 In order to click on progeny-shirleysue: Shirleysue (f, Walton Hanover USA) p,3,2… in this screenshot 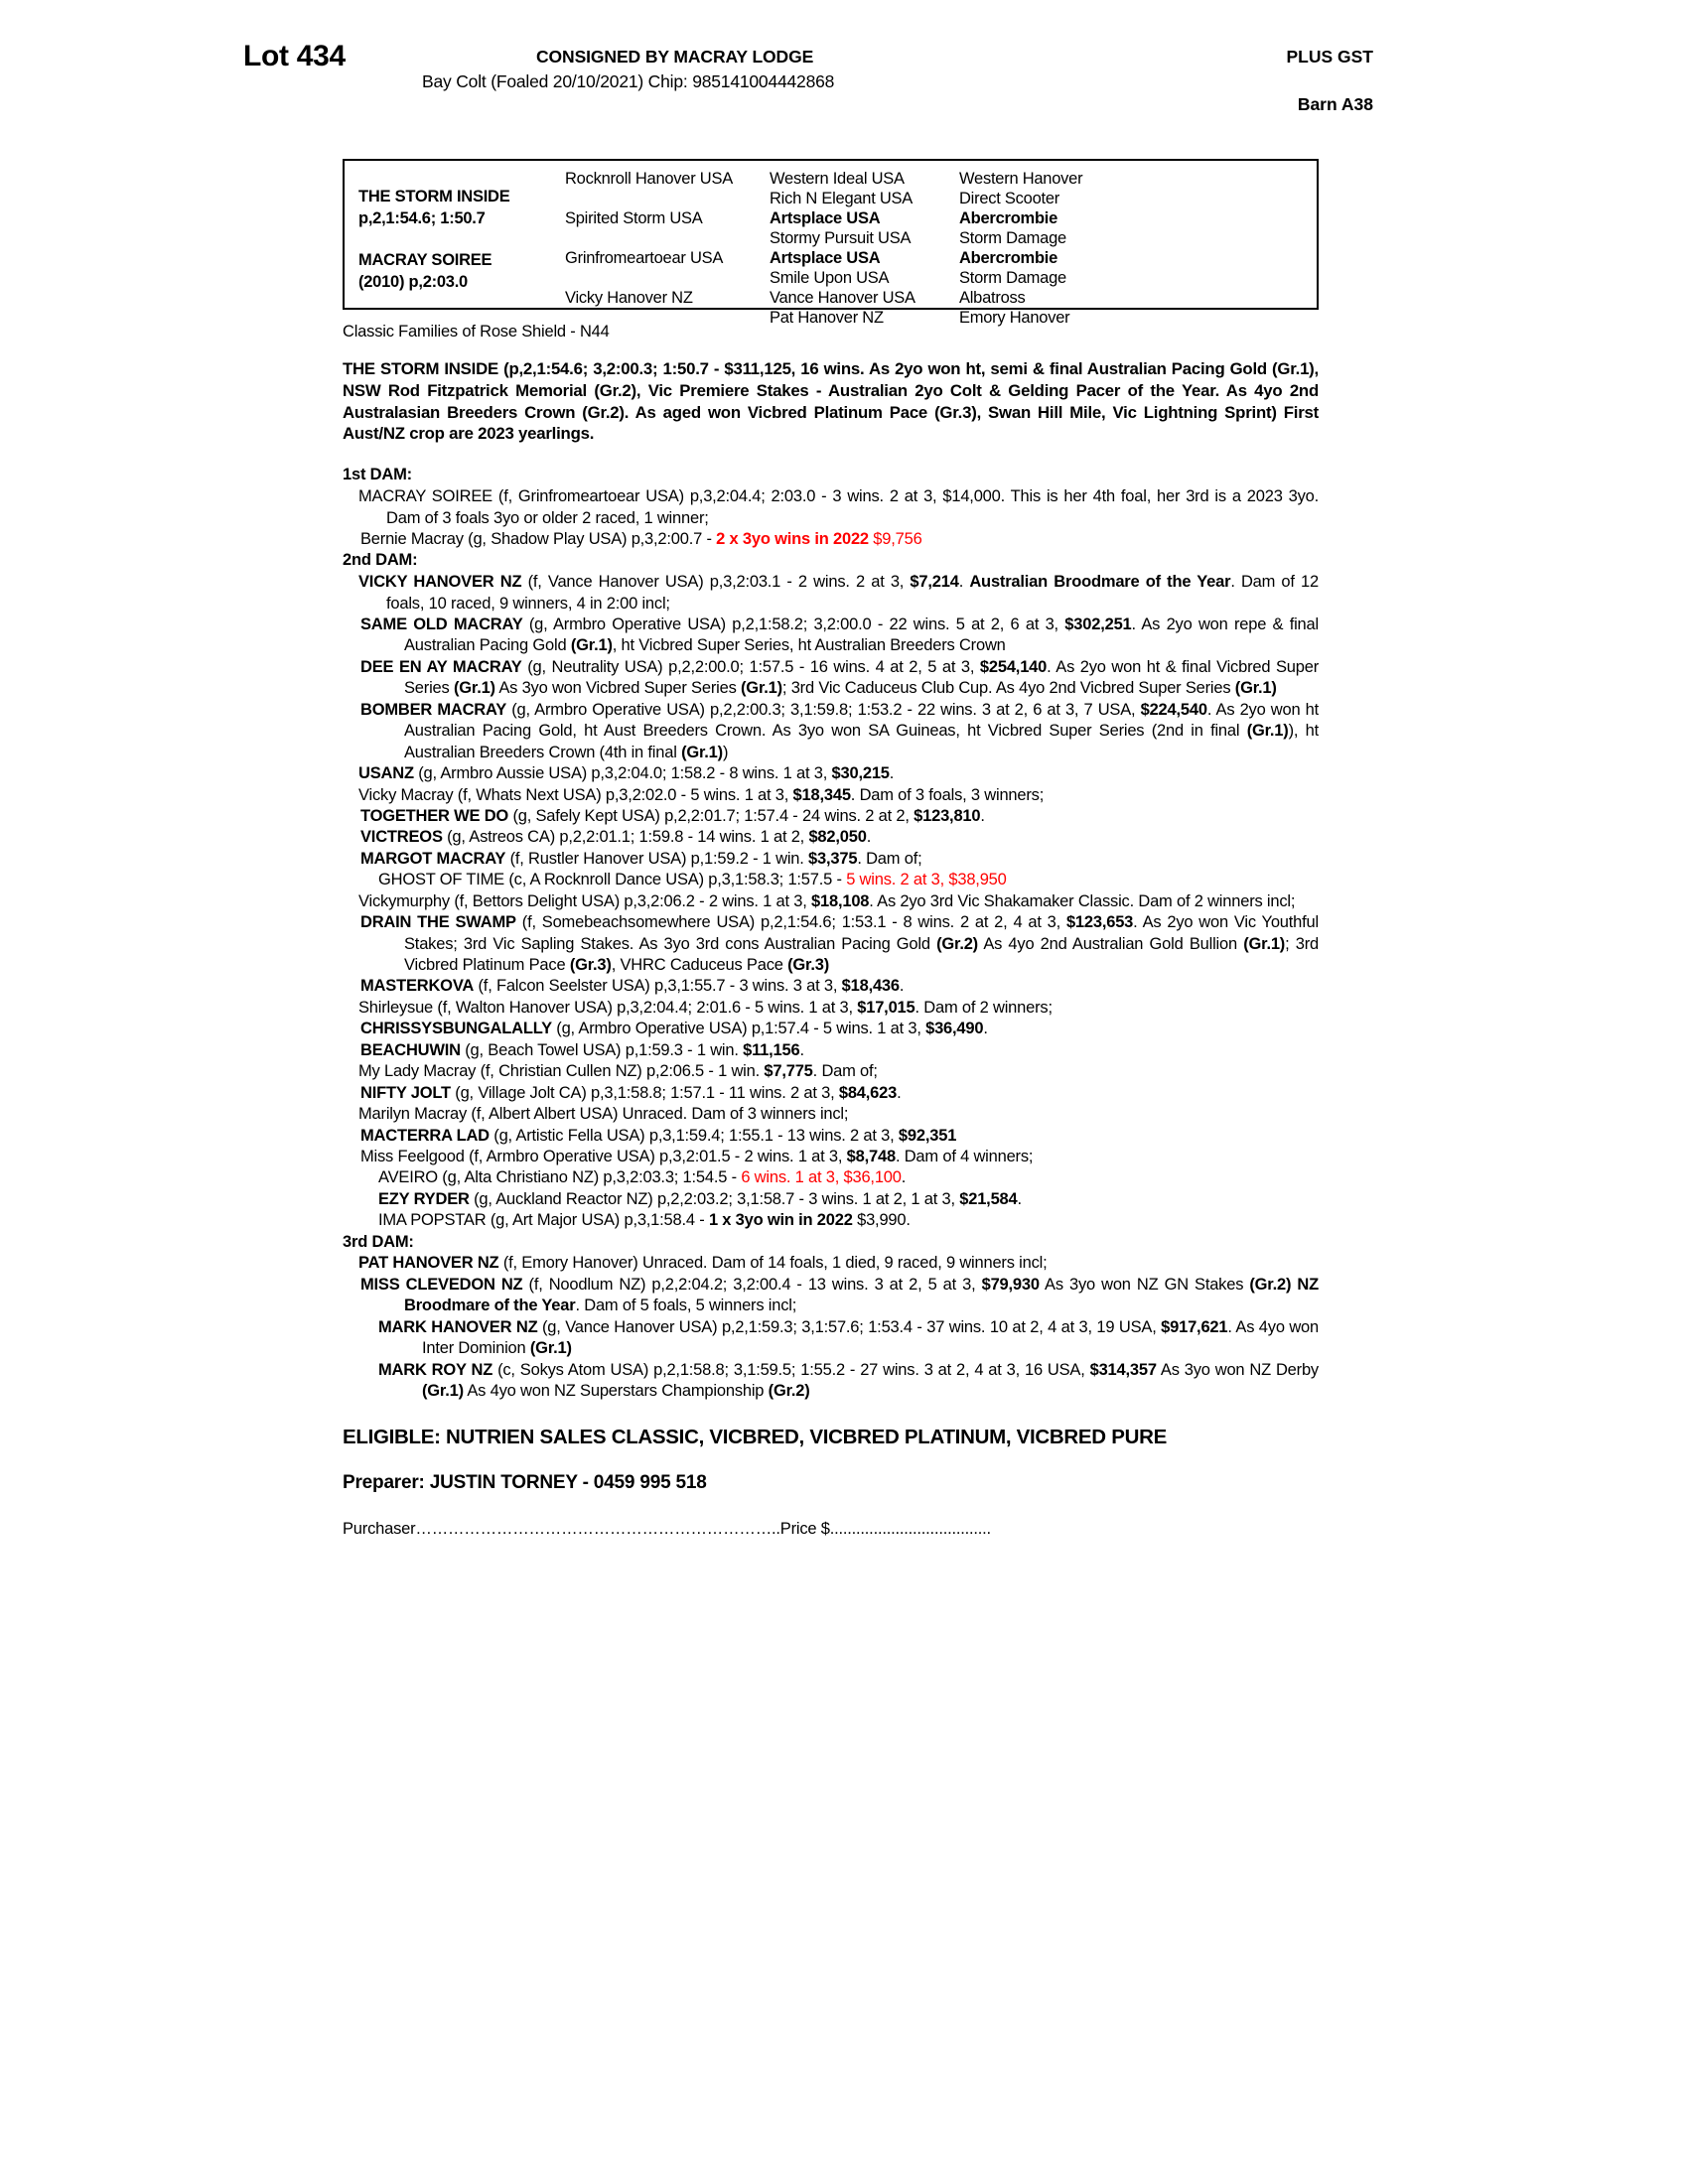, I will do `click(705, 1007)`.